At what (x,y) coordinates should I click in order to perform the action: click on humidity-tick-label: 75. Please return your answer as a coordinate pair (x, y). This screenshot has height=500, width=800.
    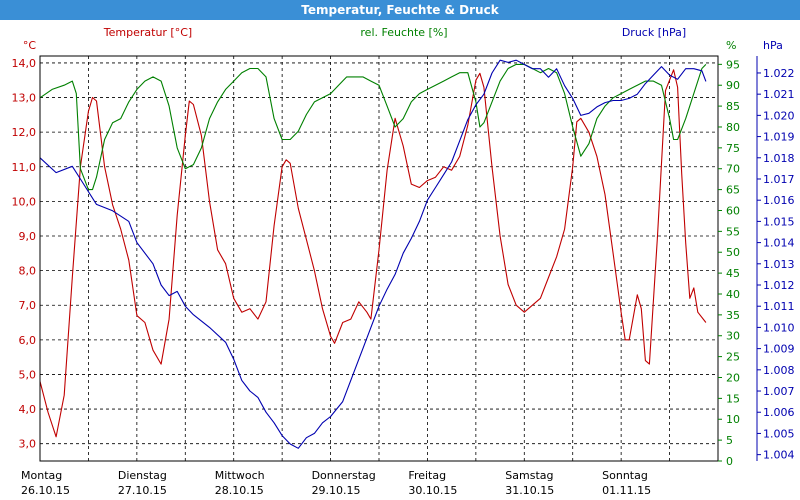
    Looking at the image, I should click on (733, 148).